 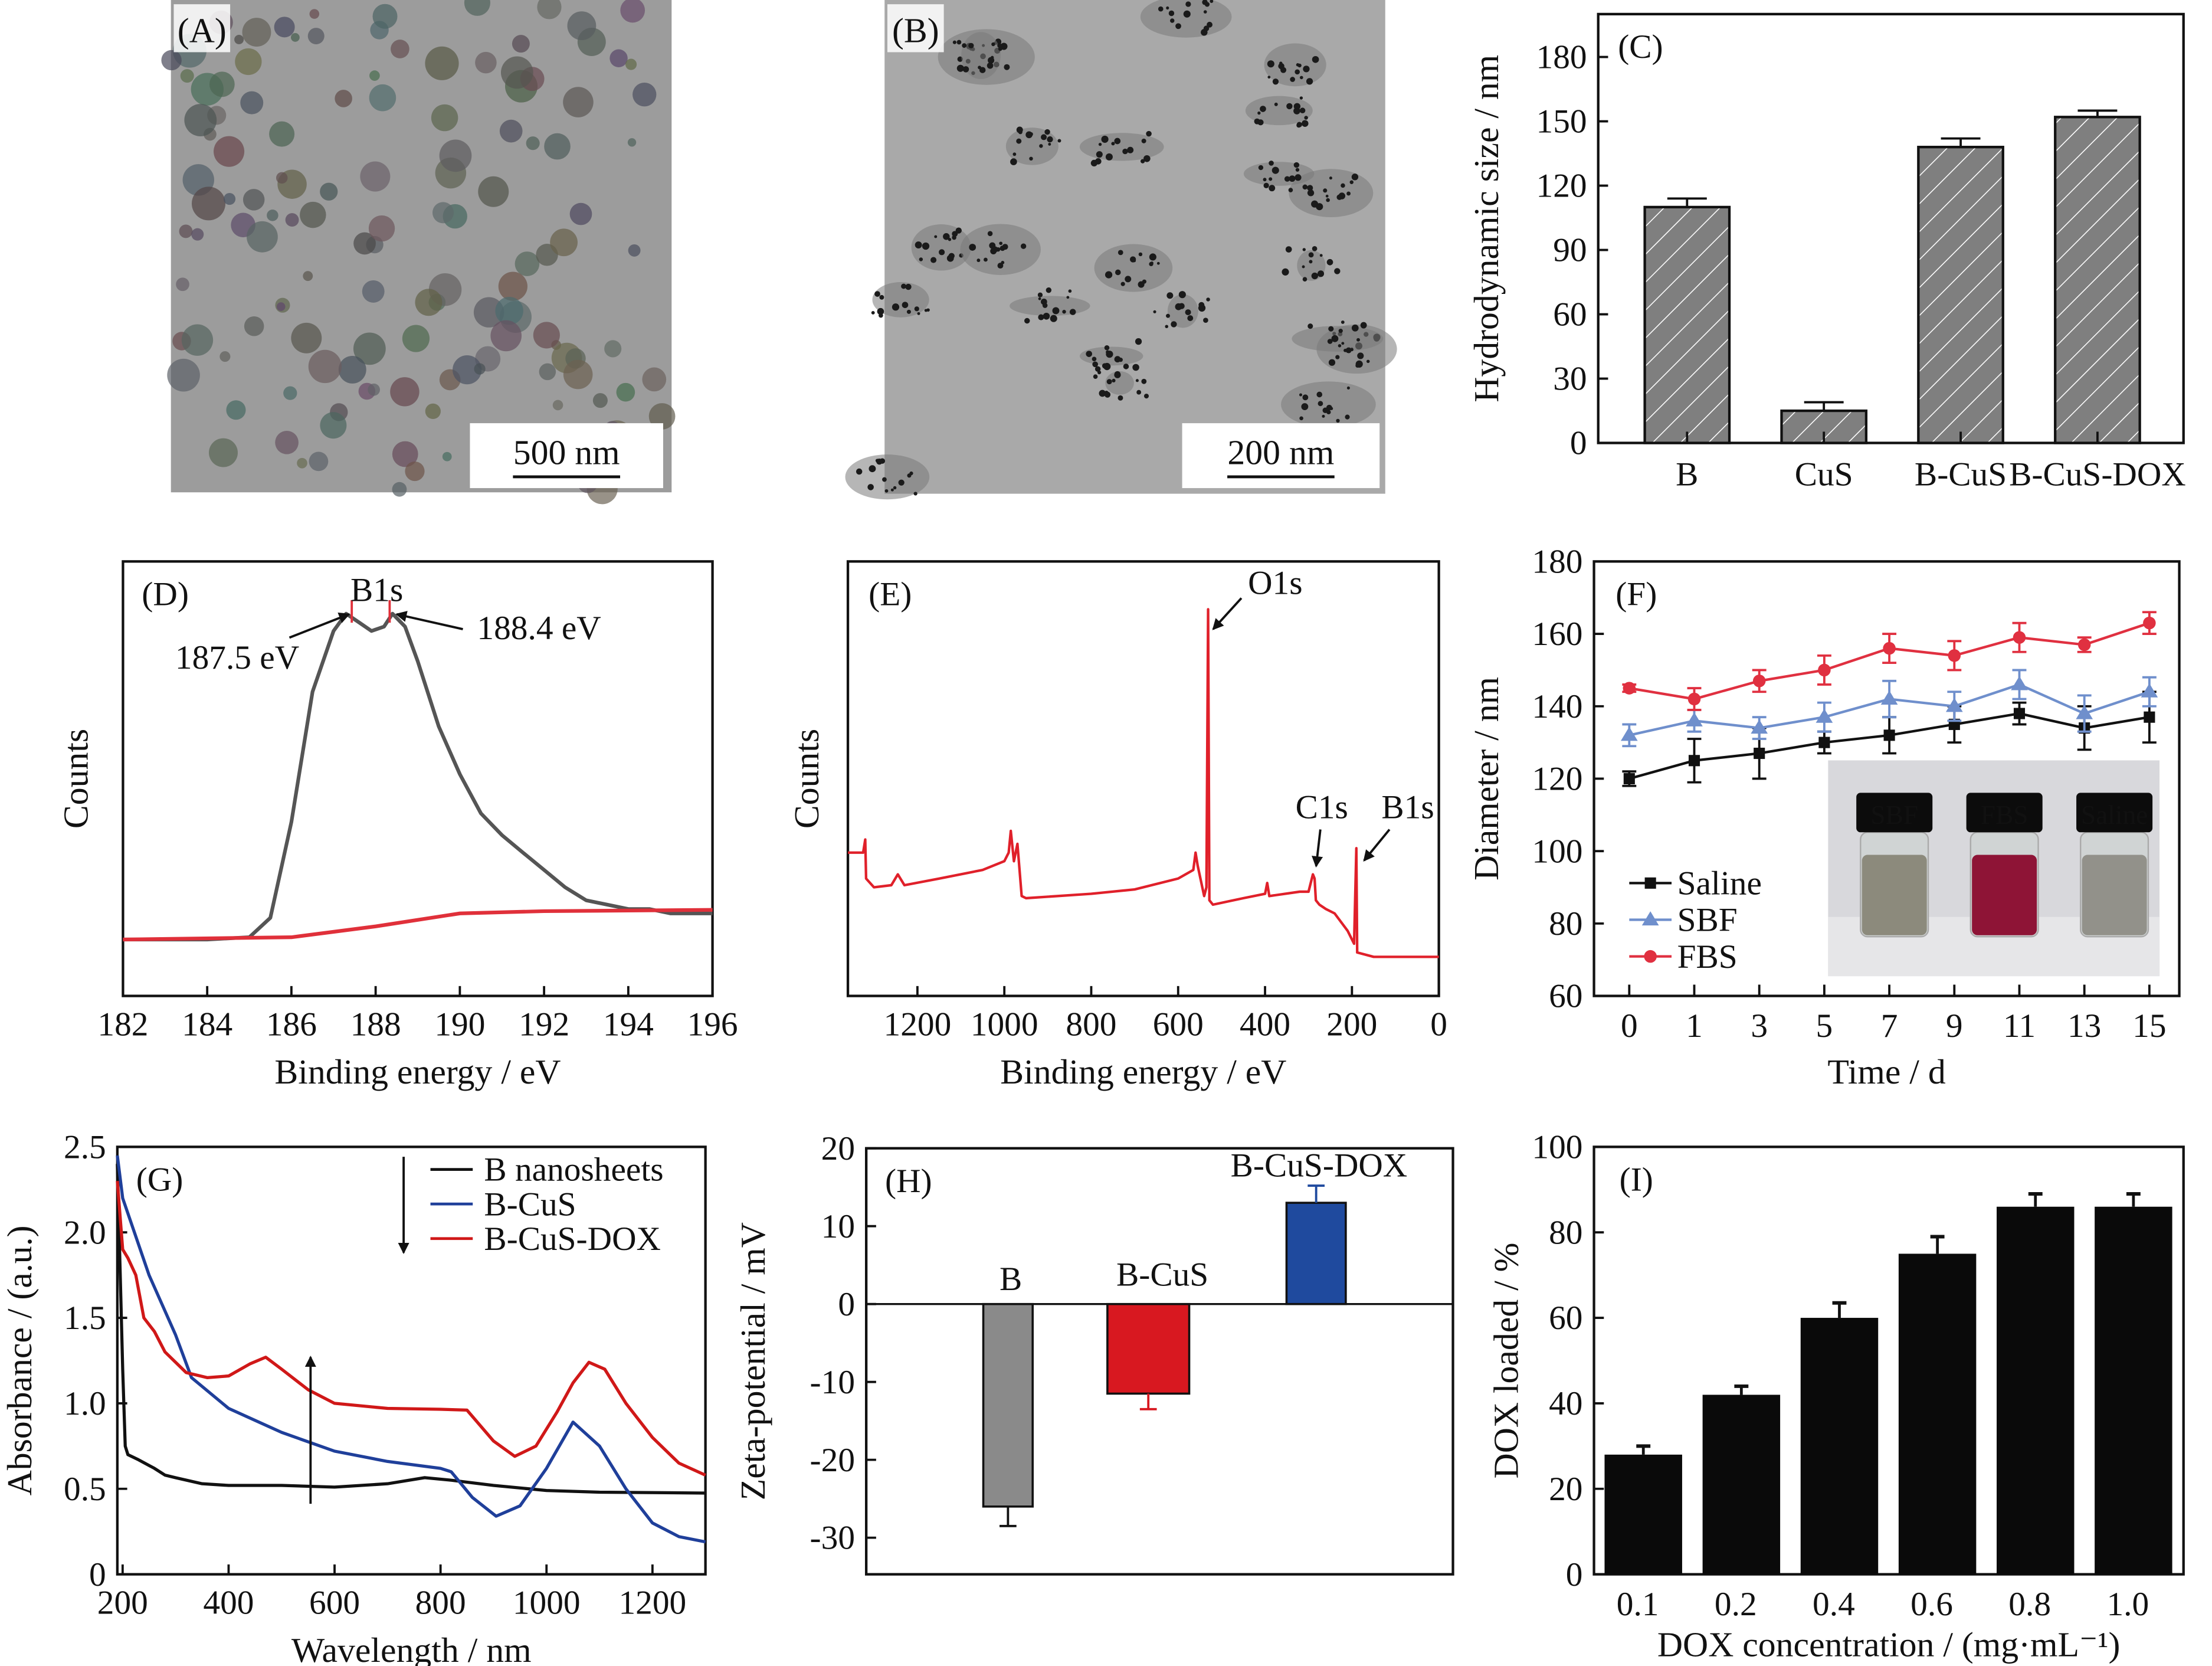 I want to click on tem-image-panel-b: (B) 200 nm, so click(x=1121, y=250).